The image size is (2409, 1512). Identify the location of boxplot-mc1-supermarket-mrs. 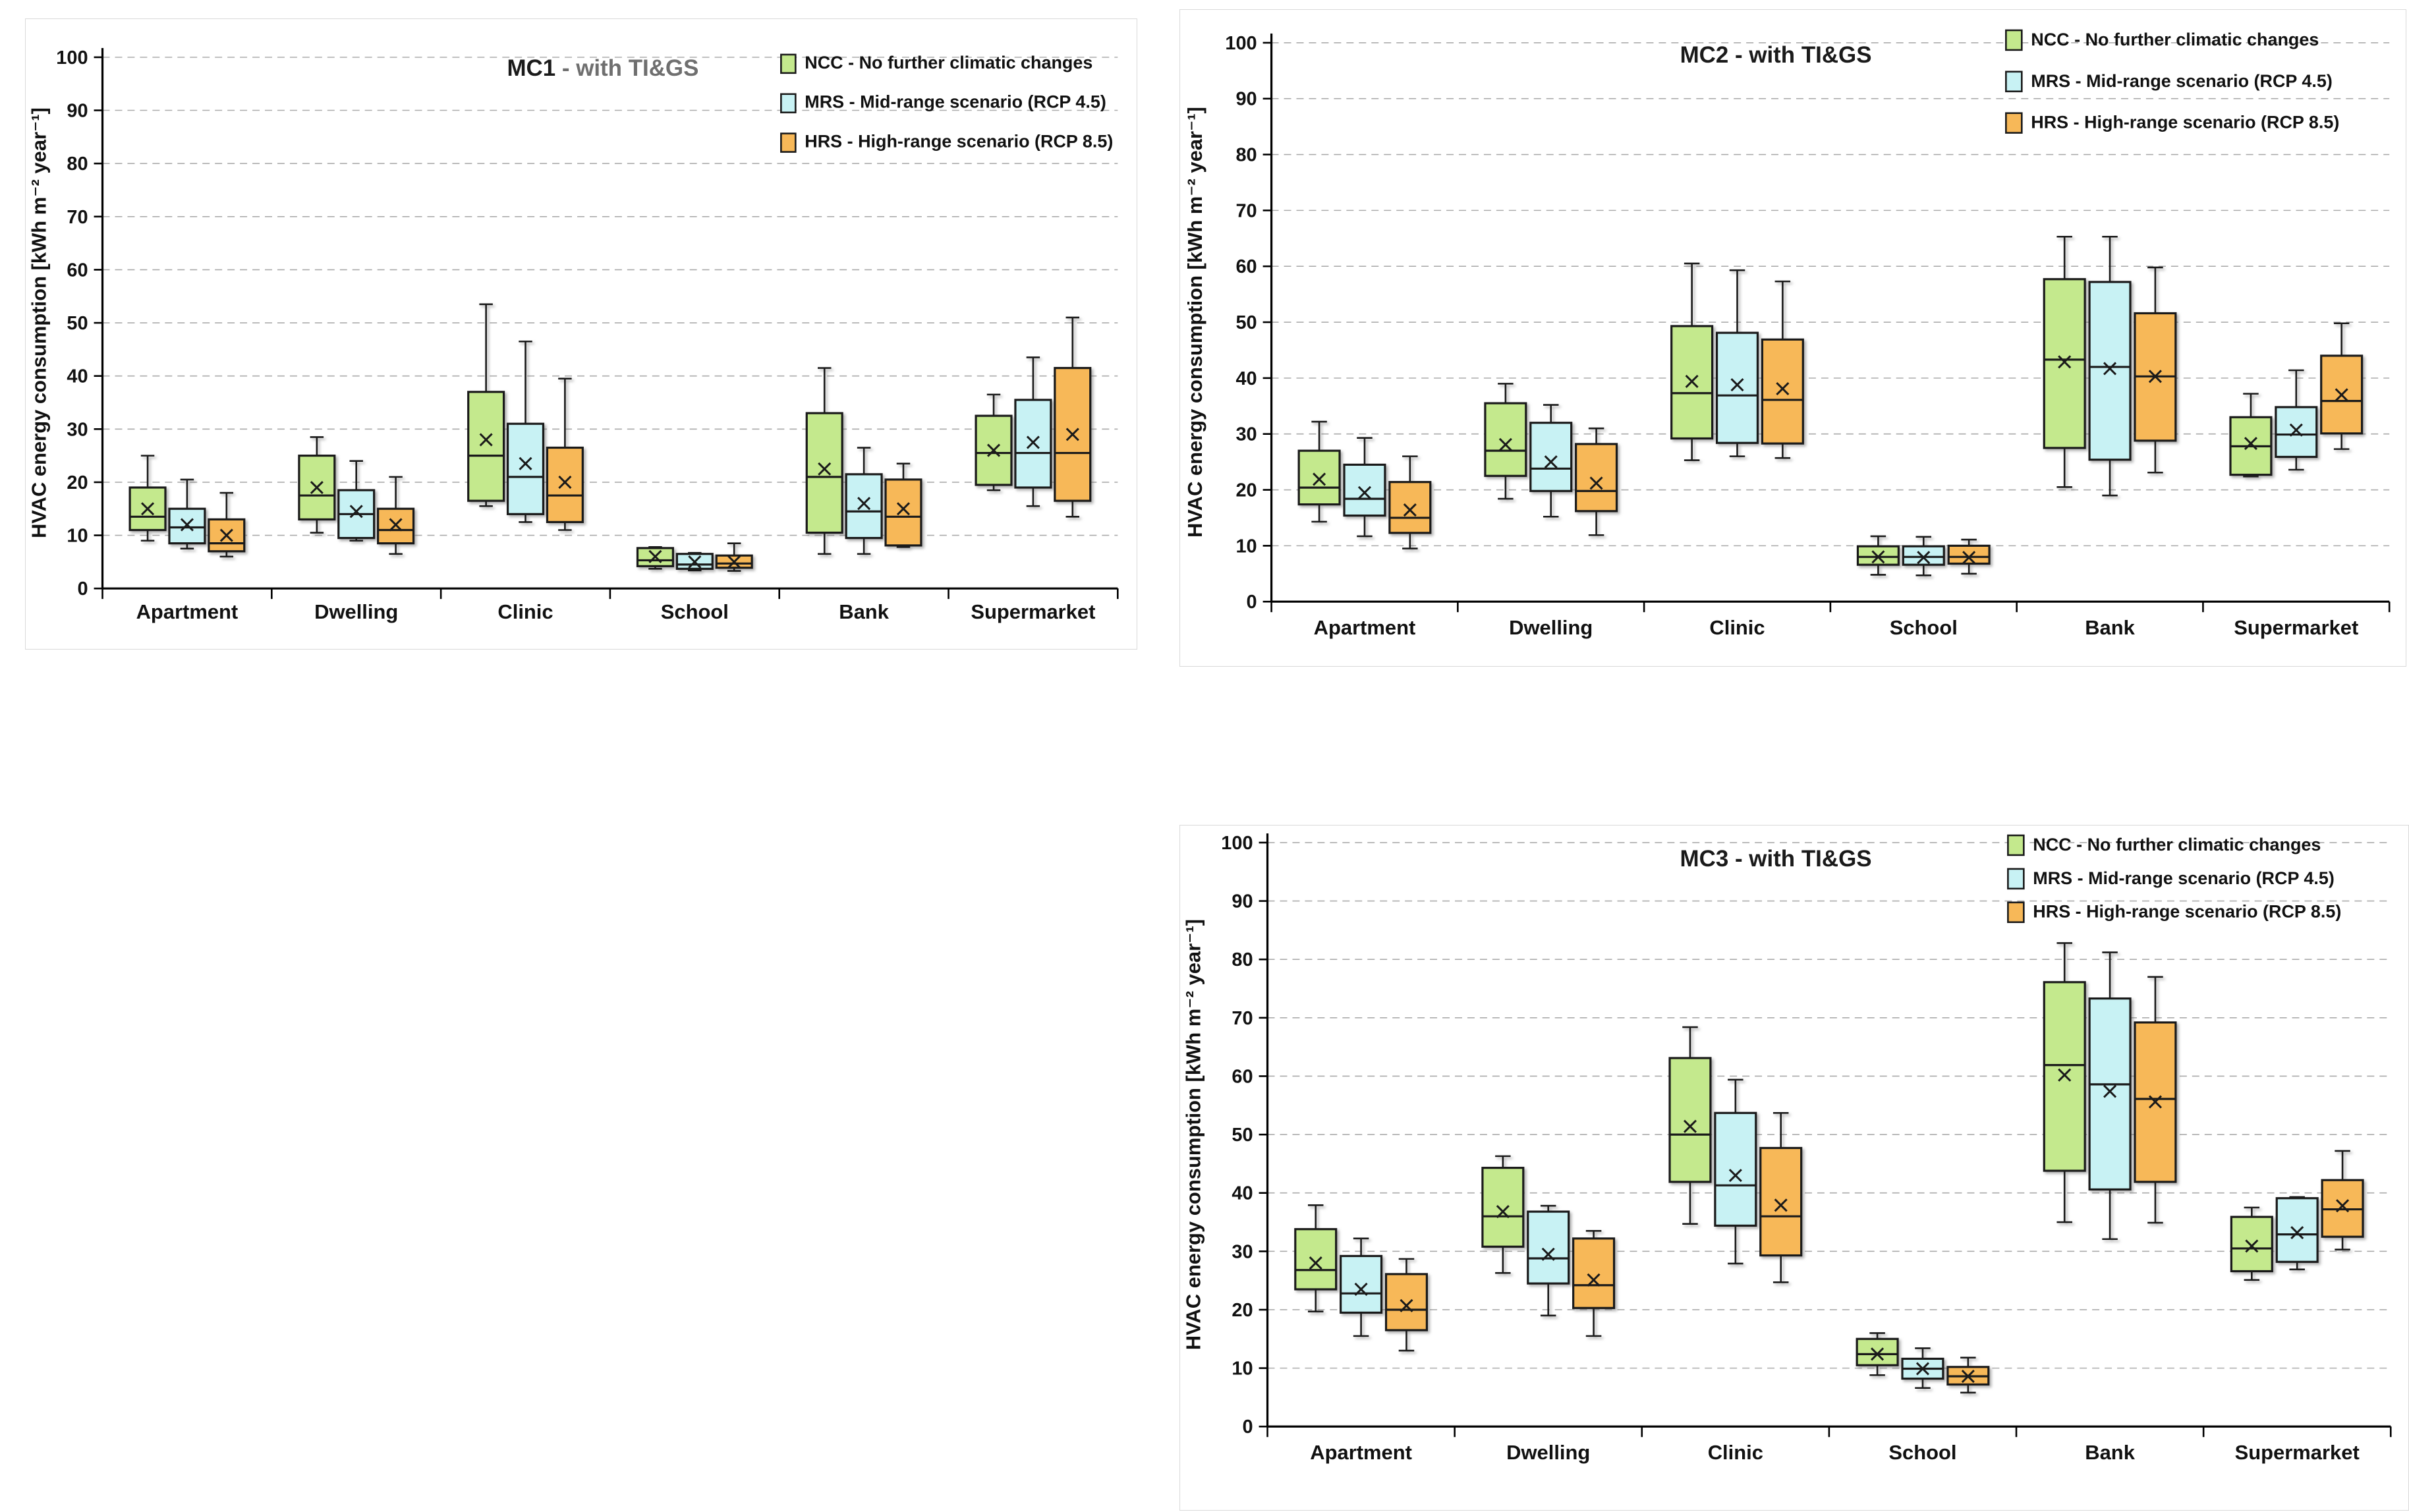
(1033, 431).